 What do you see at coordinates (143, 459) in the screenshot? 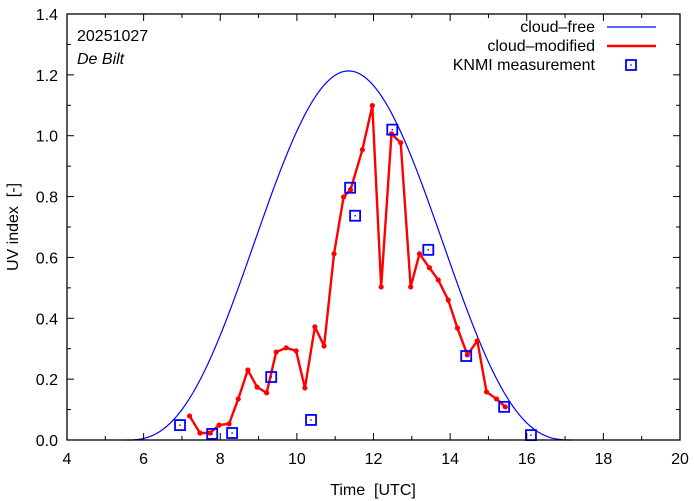
I see `x-tick-label: 6` at bounding box center [143, 459].